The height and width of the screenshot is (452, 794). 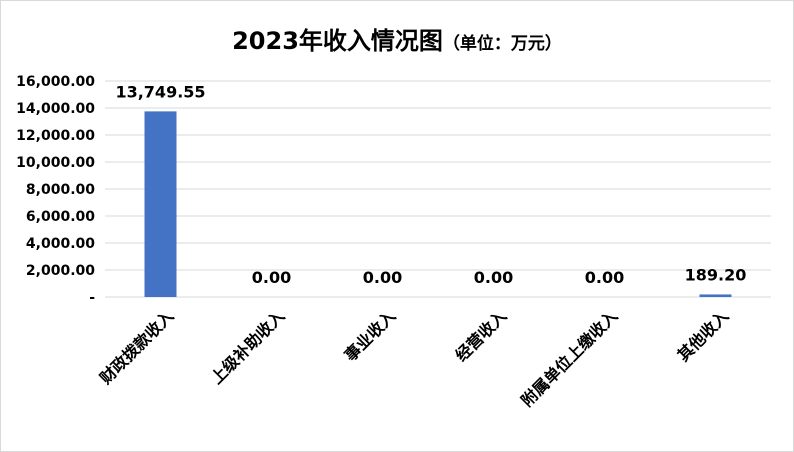 I want to click on y-tick-label: 6,000.00, so click(x=60, y=217).